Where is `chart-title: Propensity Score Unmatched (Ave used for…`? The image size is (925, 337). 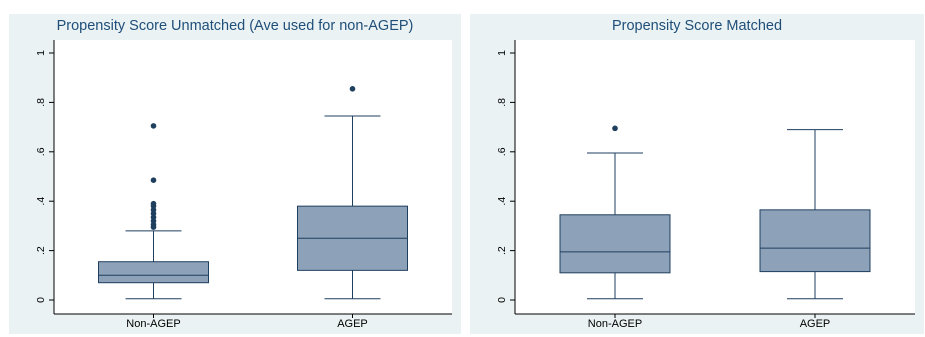
chart-title: Propensity Score Unmatched (Ave used for… is located at coordinates (235, 26).